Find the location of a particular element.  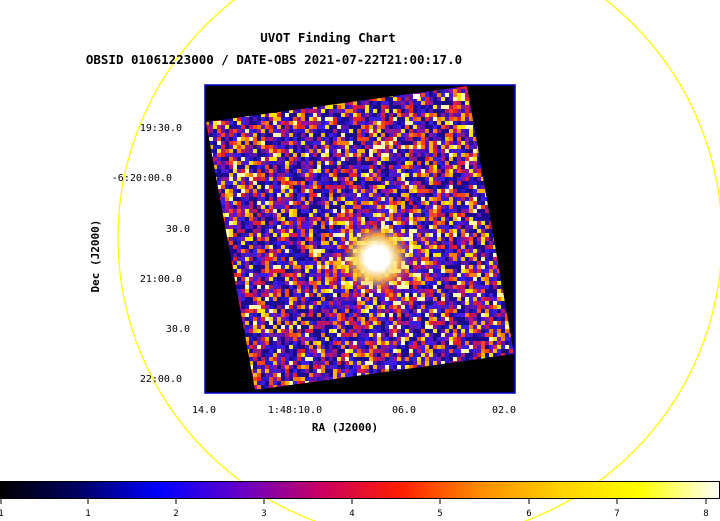

colorbar-ticks: 1 1 2 3 4 5 6 7 8 is located at coordinates (354, 509).